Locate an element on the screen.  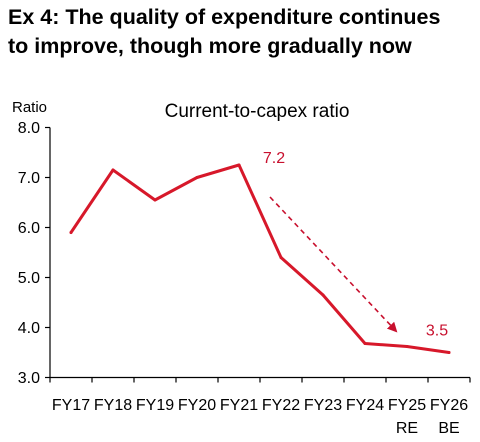
y-tick-label: 8.0 is located at coordinates (29, 128).